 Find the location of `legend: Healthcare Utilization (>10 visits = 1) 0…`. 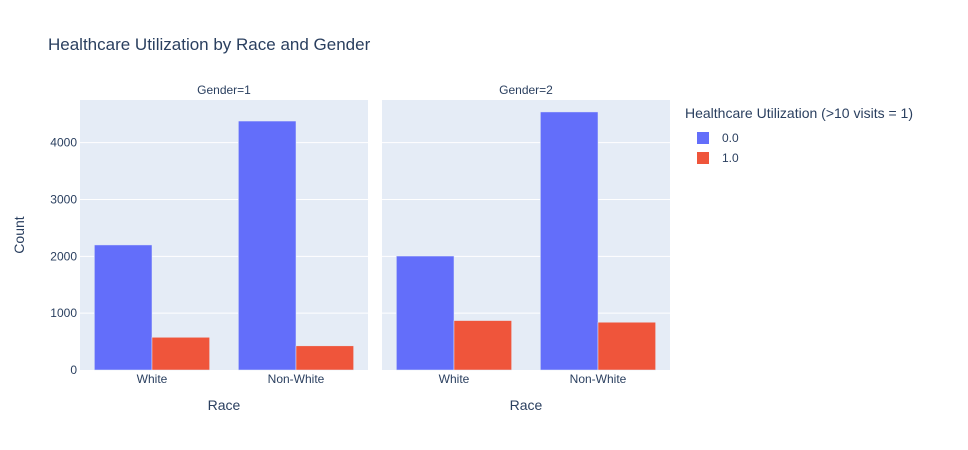

legend: Healthcare Utilization (>10 visits = 1) 0… is located at coordinates (799, 135).